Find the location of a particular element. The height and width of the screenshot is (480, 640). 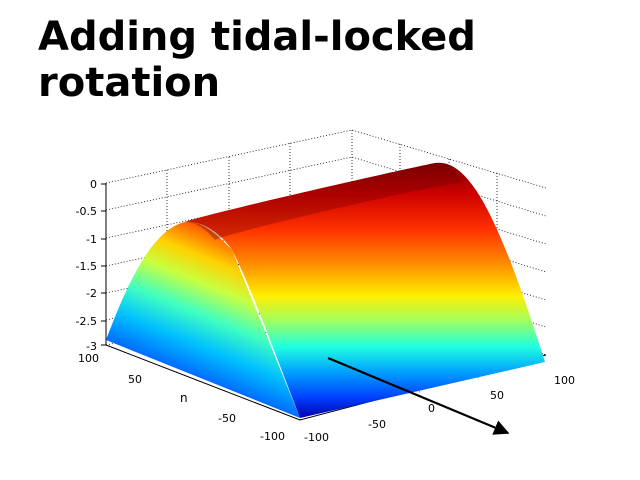

x-tick-label: -50 is located at coordinates (377, 424).